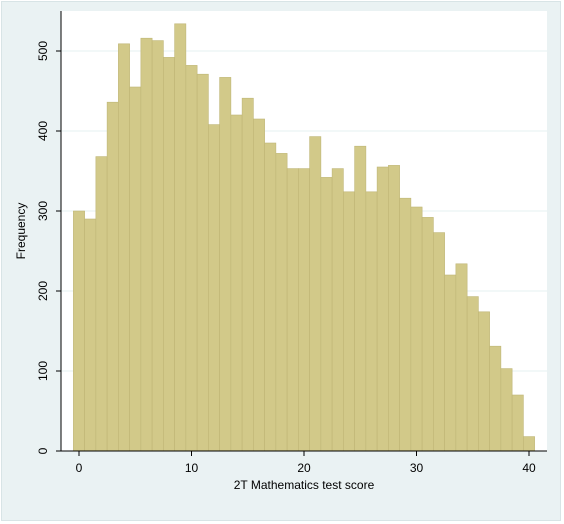 The height and width of the screenshot is (524, 564). What do you see at coordinates (529, 468) in the screenshot?
I see `x-tick-label: 40` at bounding box center [529, 468].